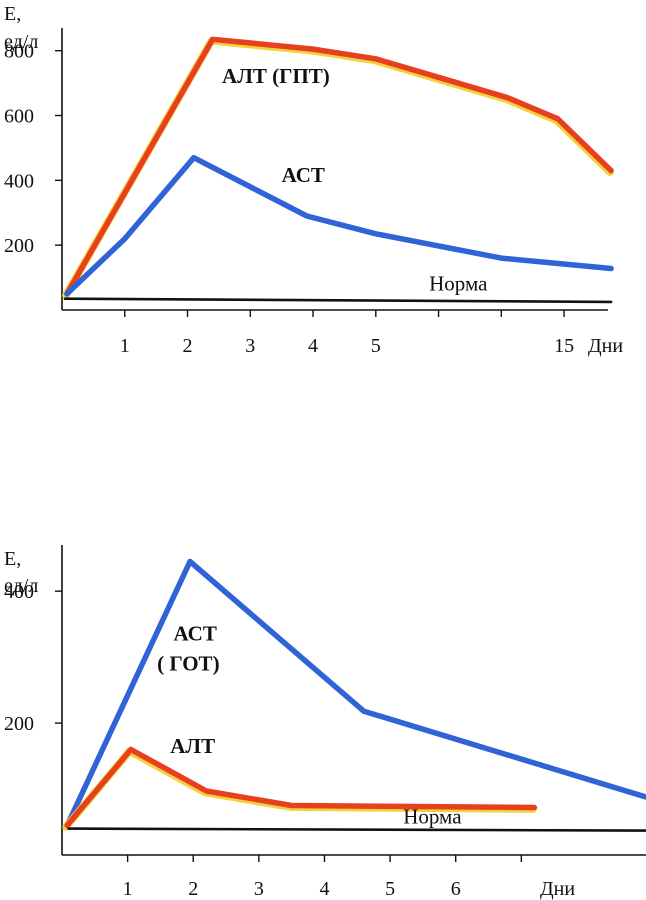 The image size is (646, 900). I want to click on chart2-x-tick-label: 2, so click(193, 889).